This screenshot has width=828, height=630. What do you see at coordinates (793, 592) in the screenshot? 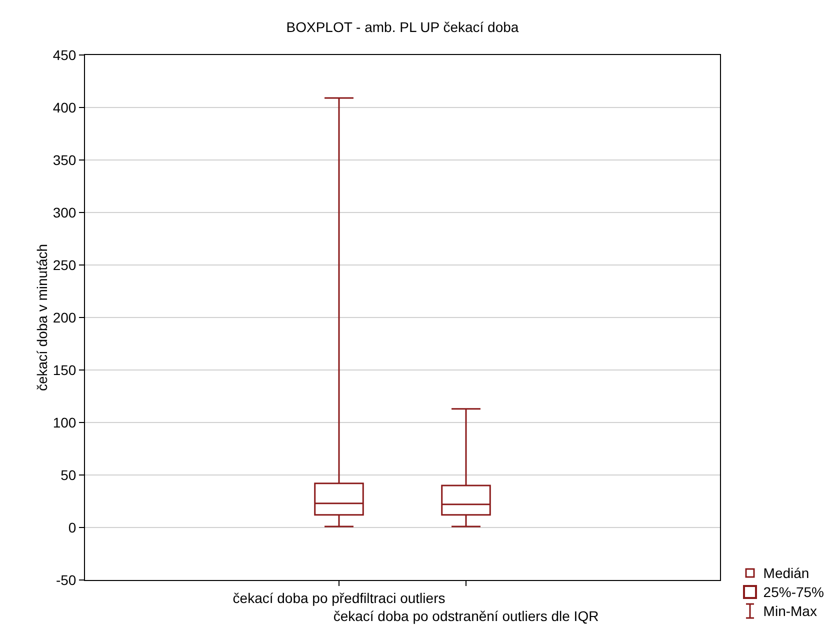
I see `text: 25%-75%` at bounding box center [793, 592].